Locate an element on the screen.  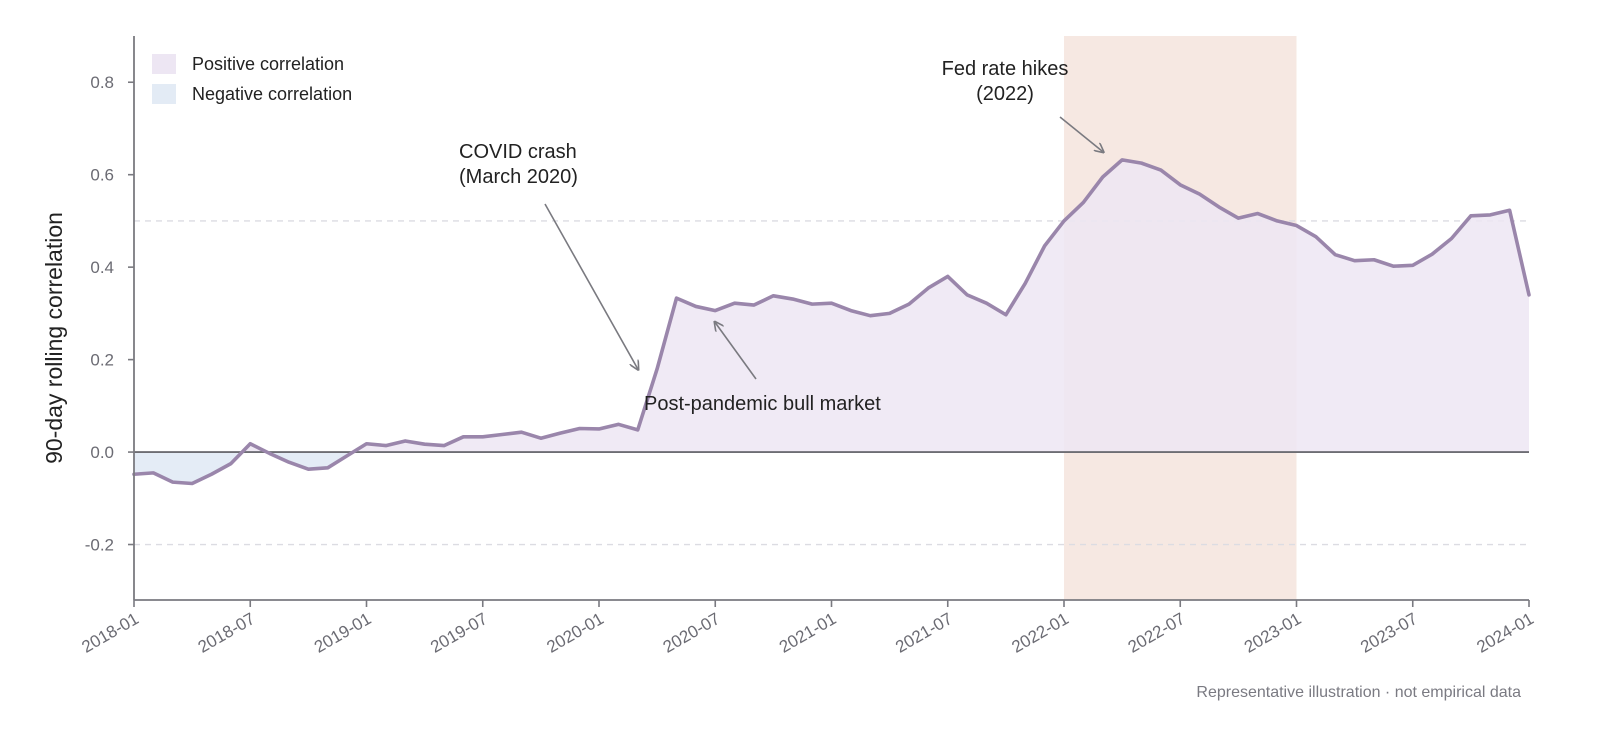
y-tick-label: 0.0 is located at coordinates (102, 452).